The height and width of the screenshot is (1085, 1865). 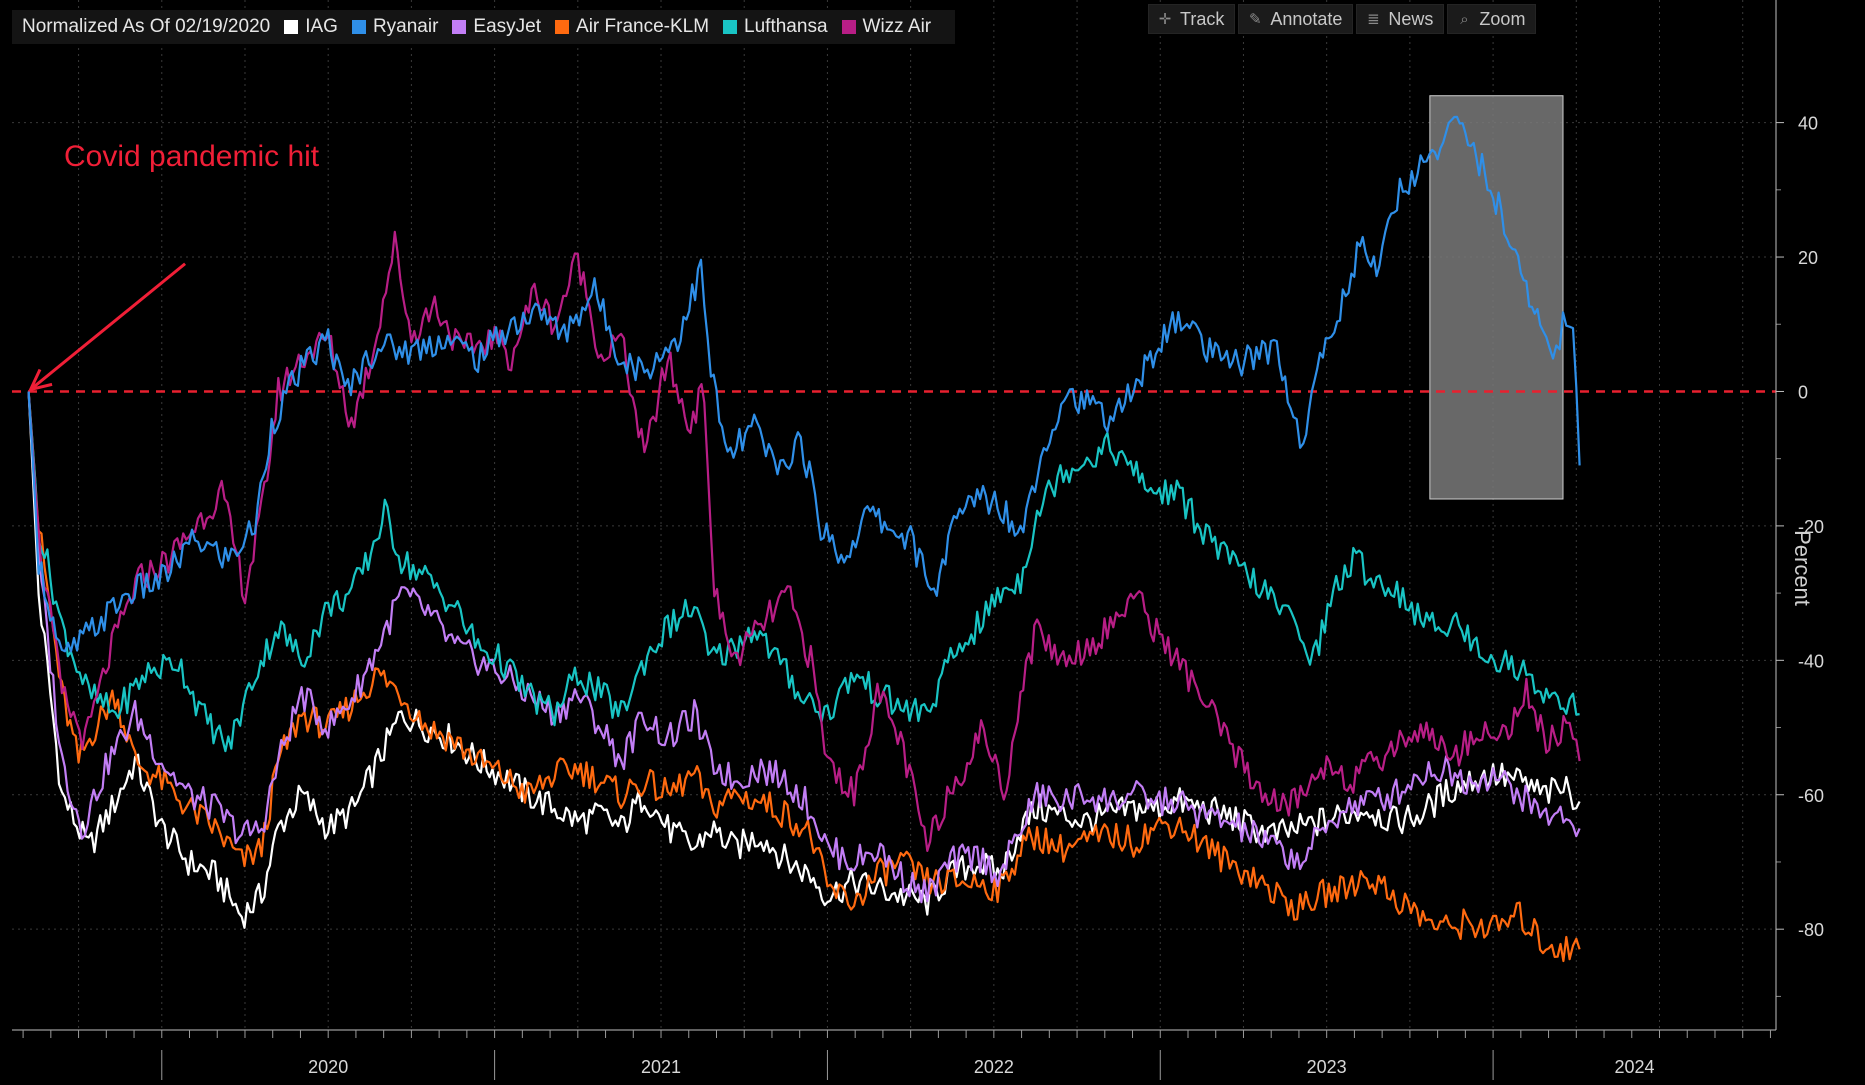 What do you see at coordinates (1811, 930) in the screenshot?
I see `y-tick-label: -80` at bounding box center [1811, 930].